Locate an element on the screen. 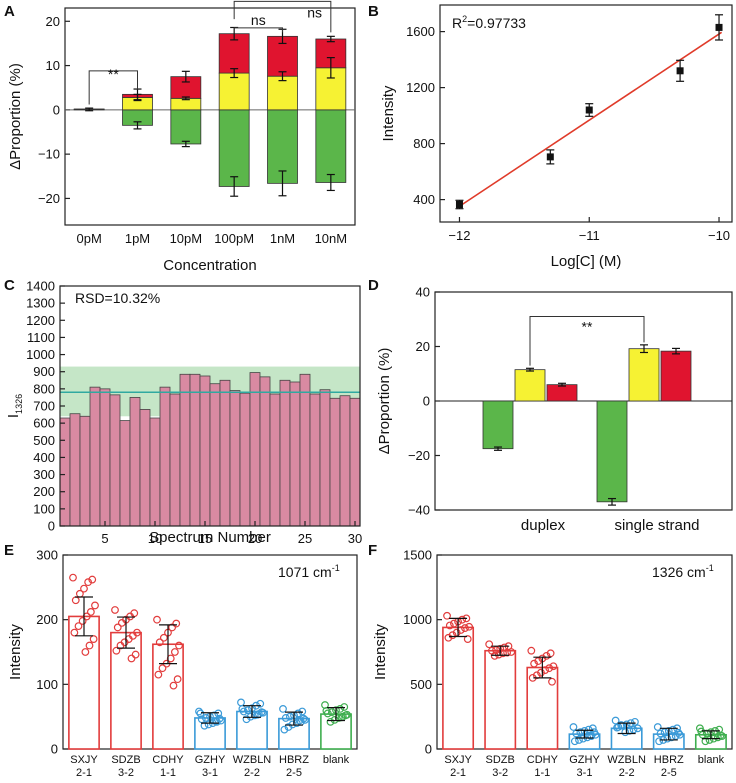 The height and width of the screenshot is (783, 736). panel-a-category-label: 0pM is located at coordinates (89, 238).